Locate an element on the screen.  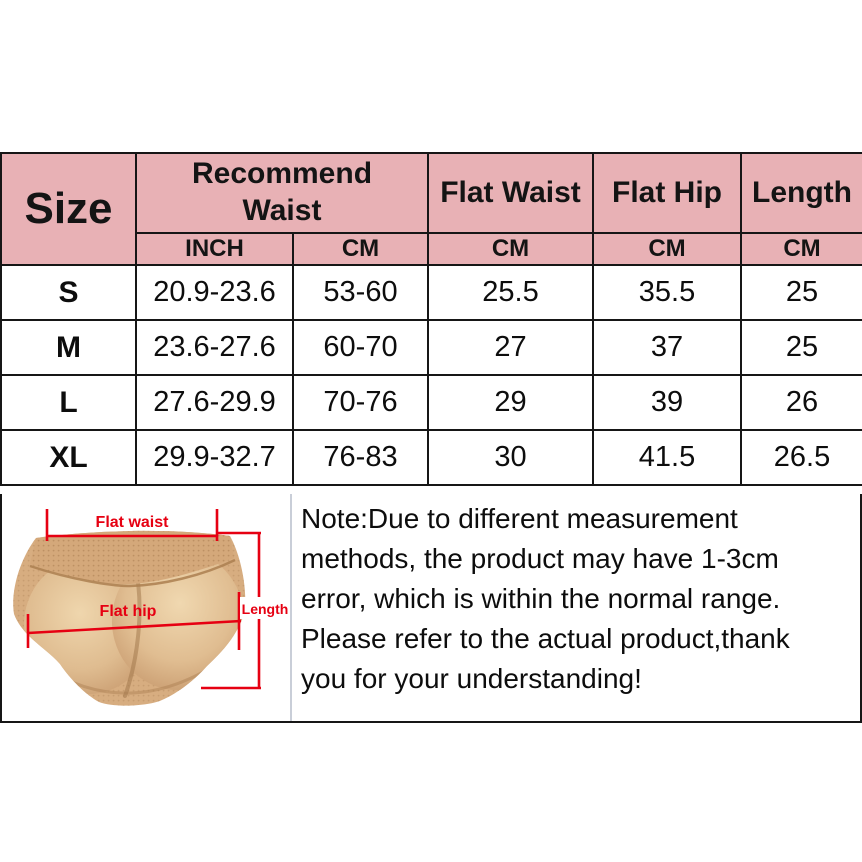
col-header-size: Size is located at coordinates (68, 209).